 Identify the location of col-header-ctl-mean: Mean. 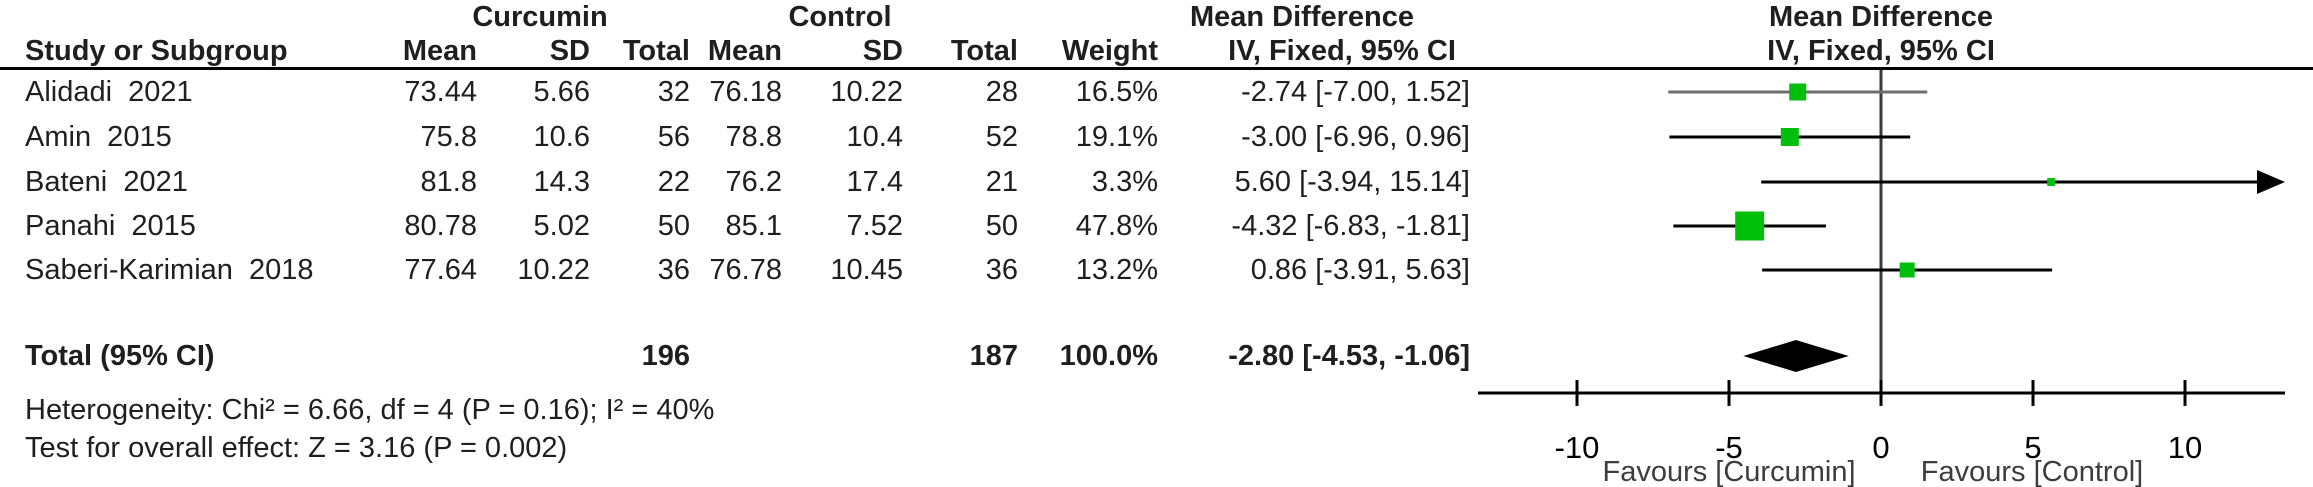
(744, 51).